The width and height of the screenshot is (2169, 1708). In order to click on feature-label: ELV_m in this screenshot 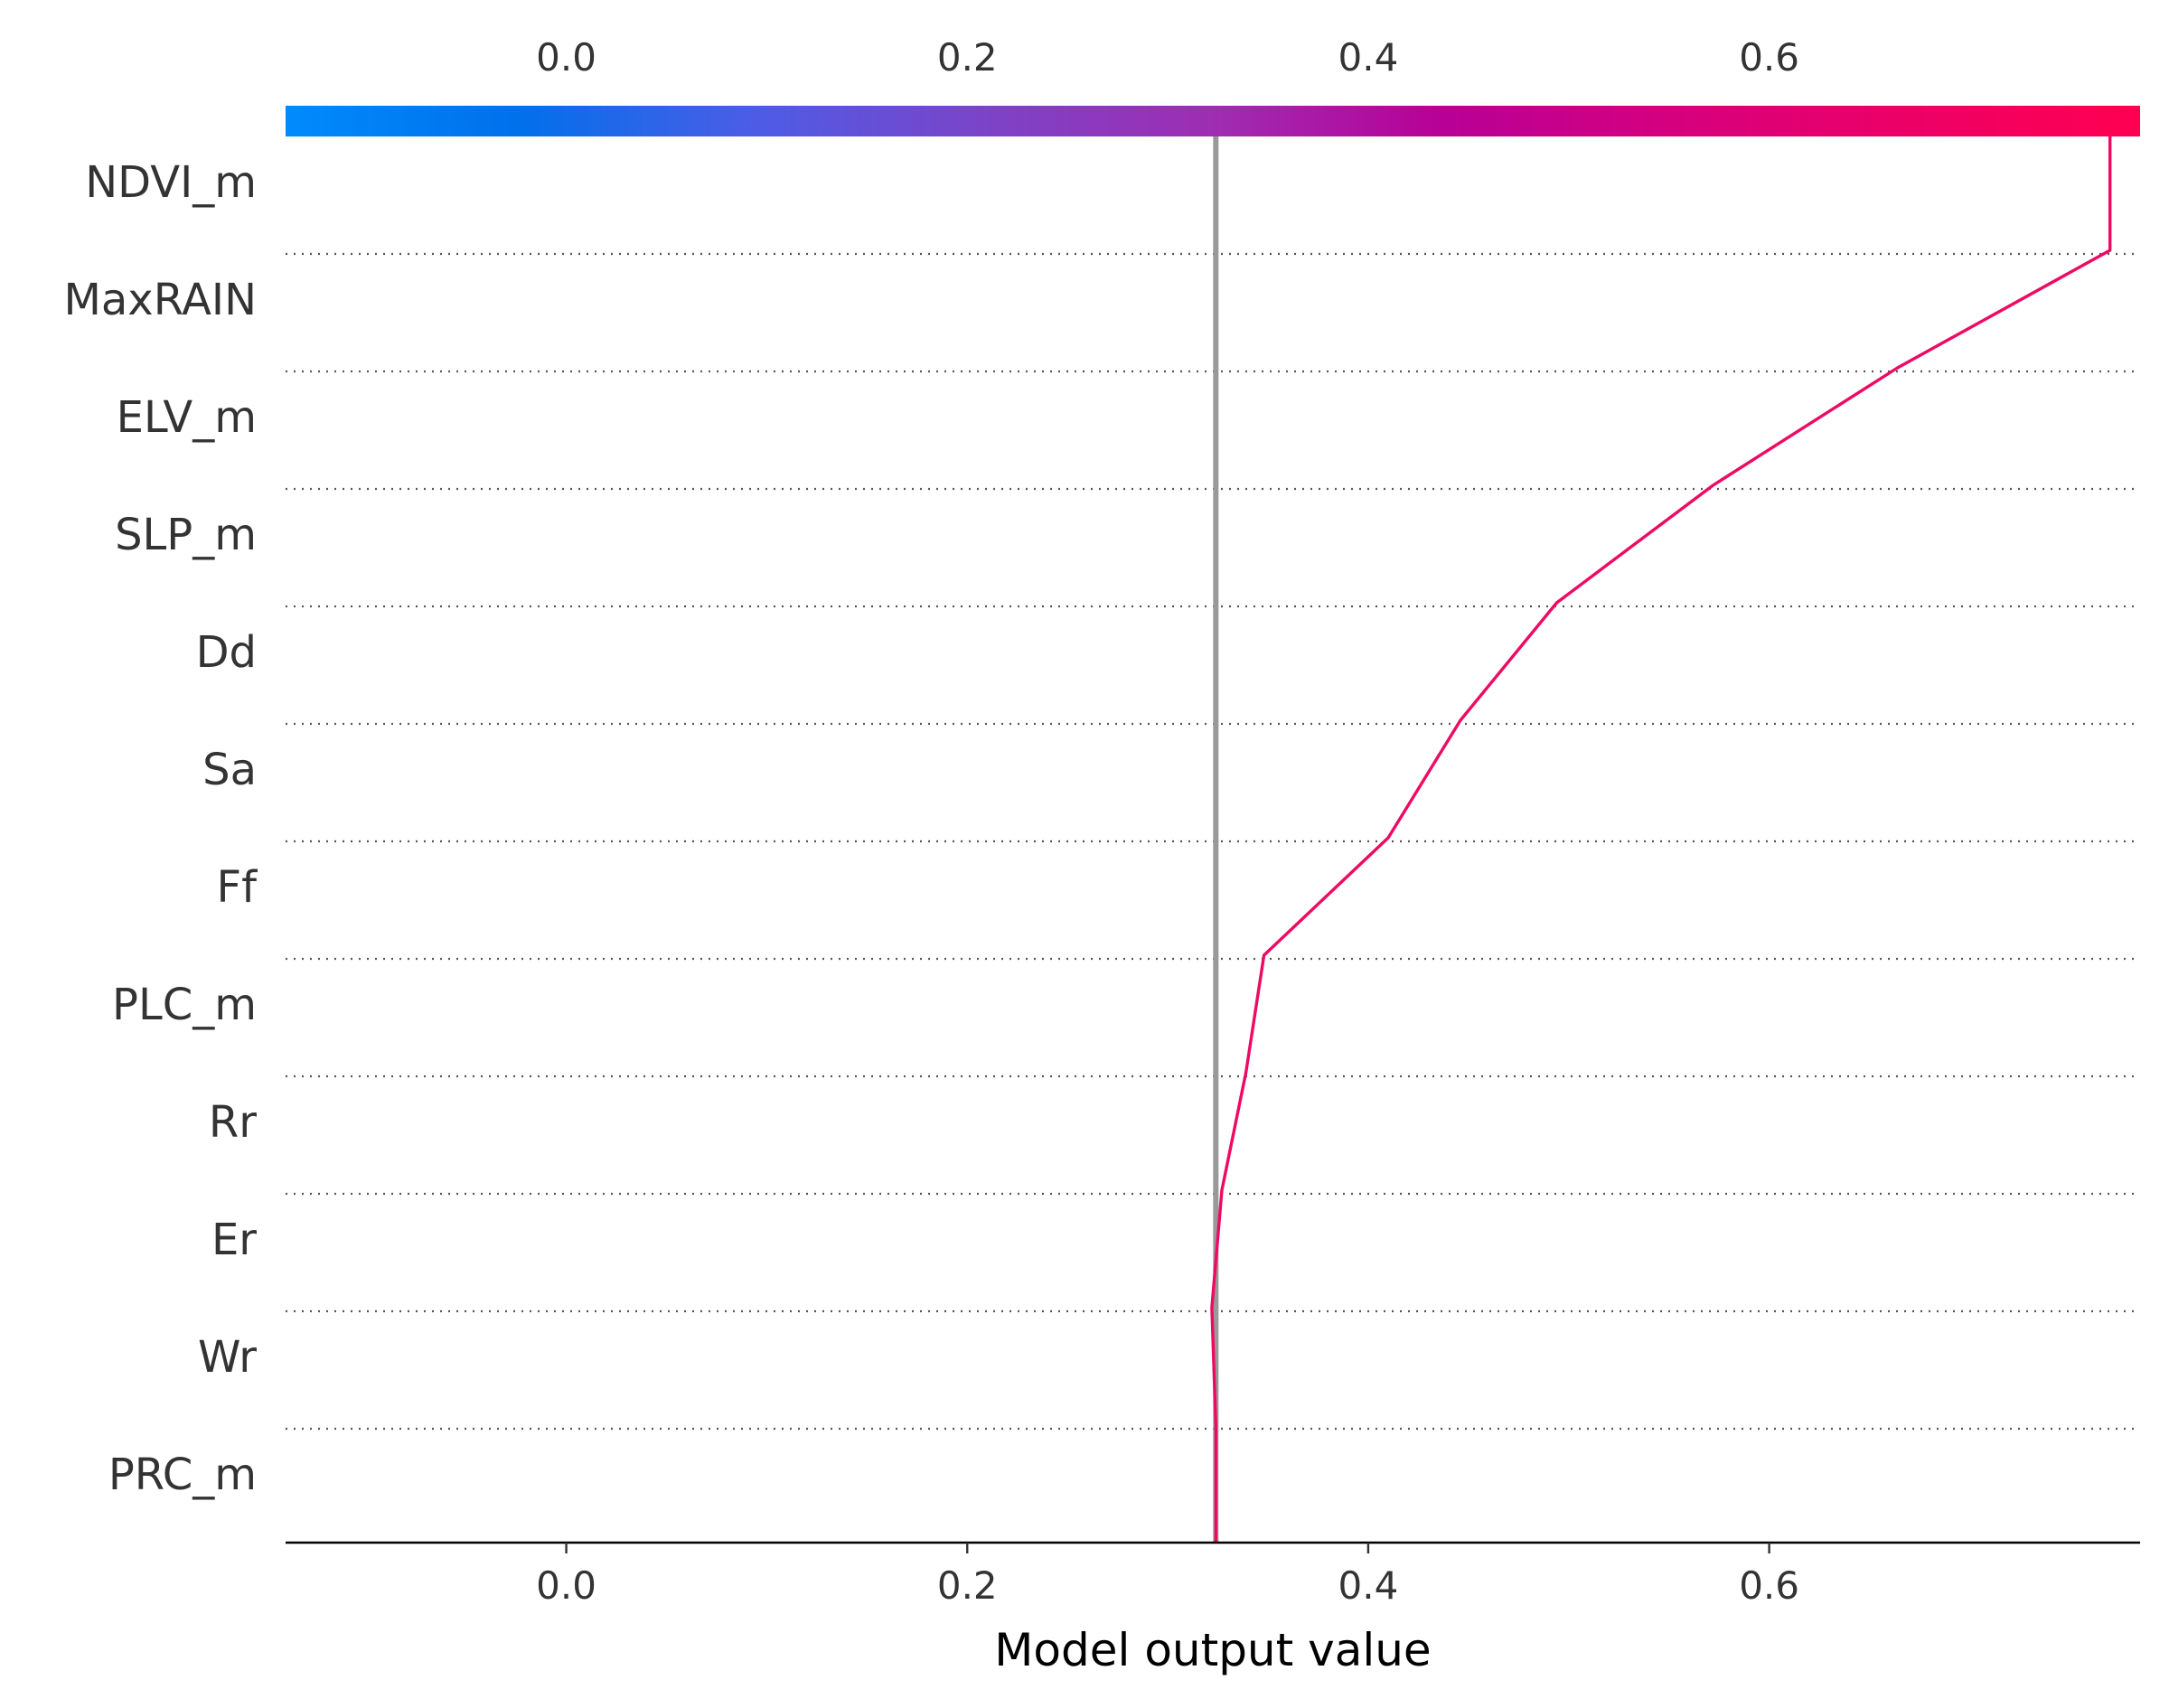, I will do `click(187, 417)`.